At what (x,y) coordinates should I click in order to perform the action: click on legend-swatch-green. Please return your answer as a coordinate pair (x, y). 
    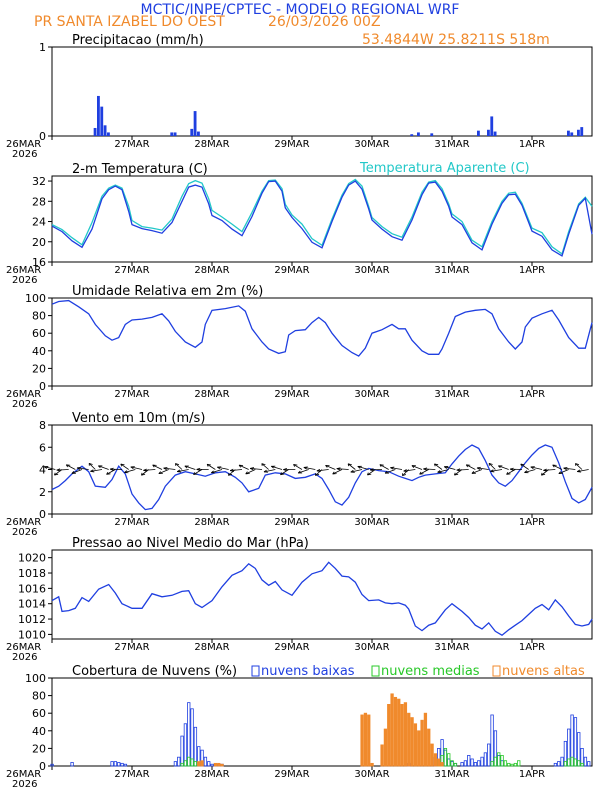
    Looking at the image, I should click on (375, 671).